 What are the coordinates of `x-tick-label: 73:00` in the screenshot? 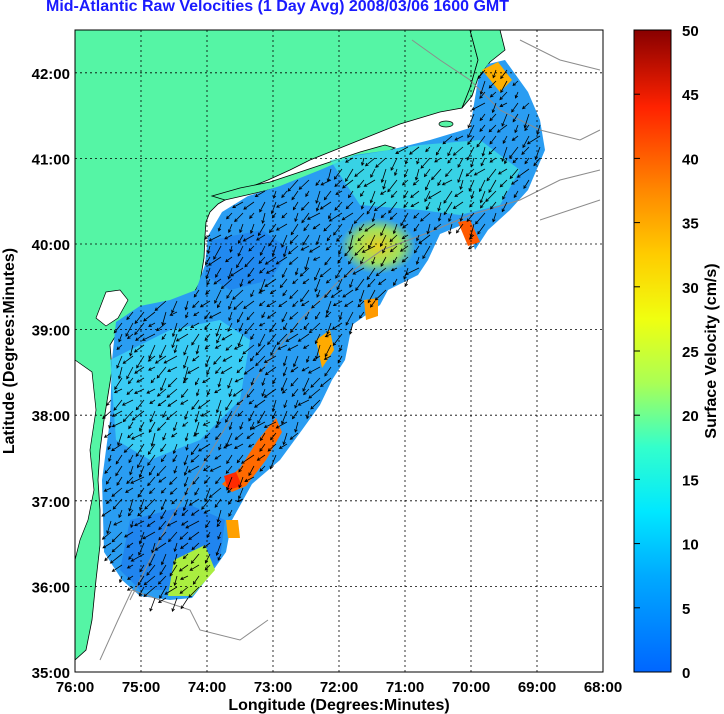 It's located at (273, 687).